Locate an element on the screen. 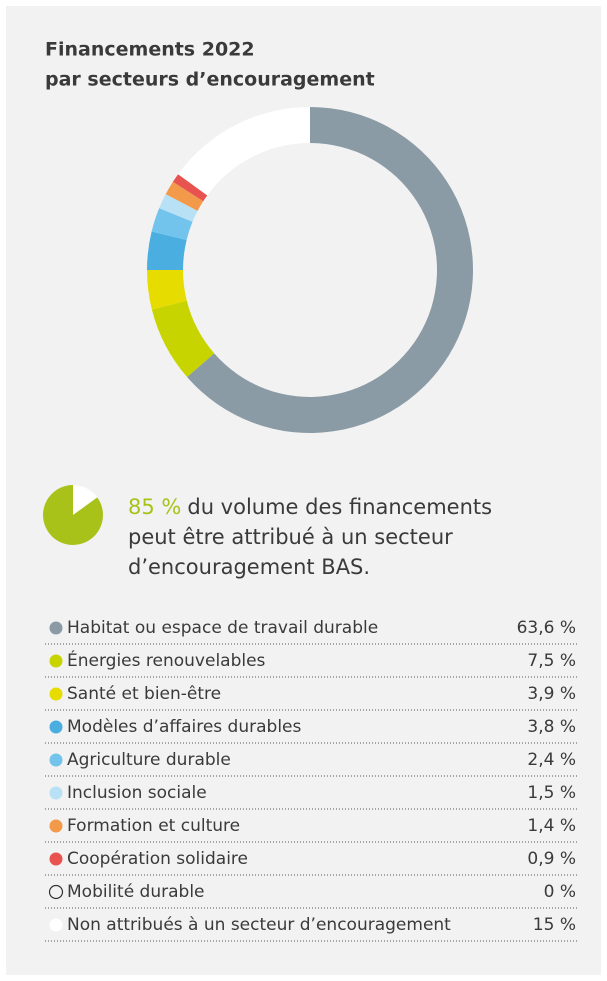 Image resolution: width=607 pixels, height=981 pixels. legend-label: Formation et culture is located at coordinates (153, 826).